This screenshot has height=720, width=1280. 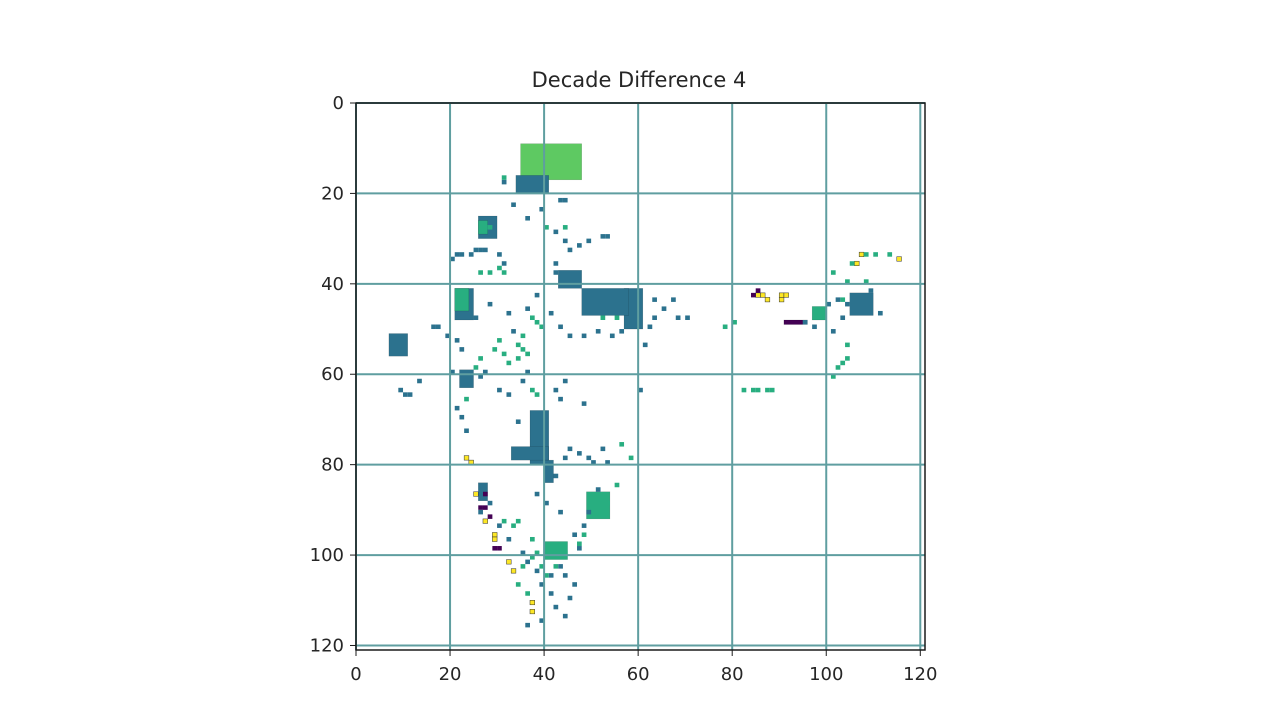 What do you see at coordinates (826, 674) in the screenshot?
I see `x-tick-label: 100` at bounding box center [826, 674].